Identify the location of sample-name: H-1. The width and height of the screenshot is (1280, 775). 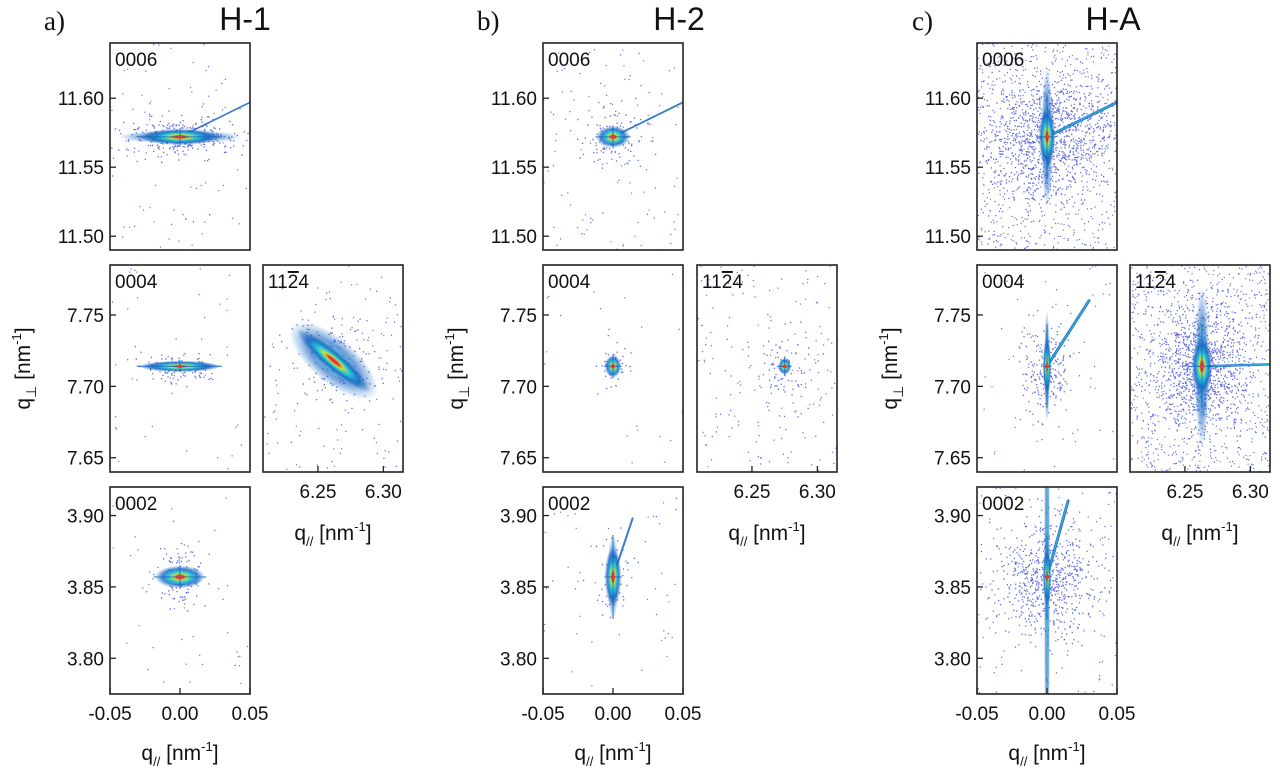
(245, 19).